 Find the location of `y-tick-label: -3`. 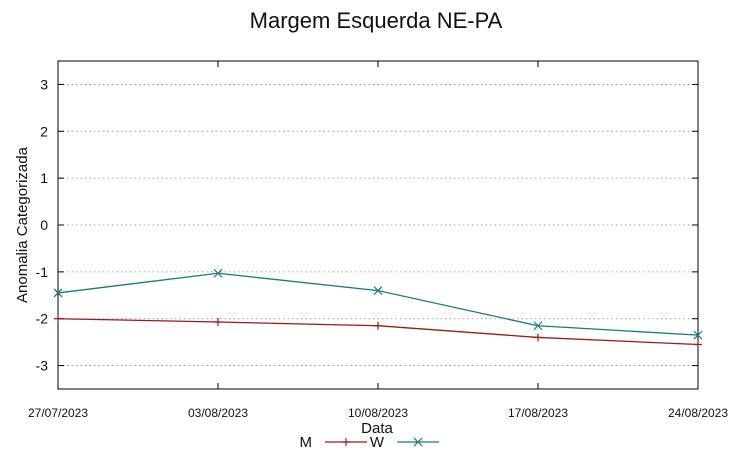

y-tick-label: -3 is located at coordinates (42, 366).